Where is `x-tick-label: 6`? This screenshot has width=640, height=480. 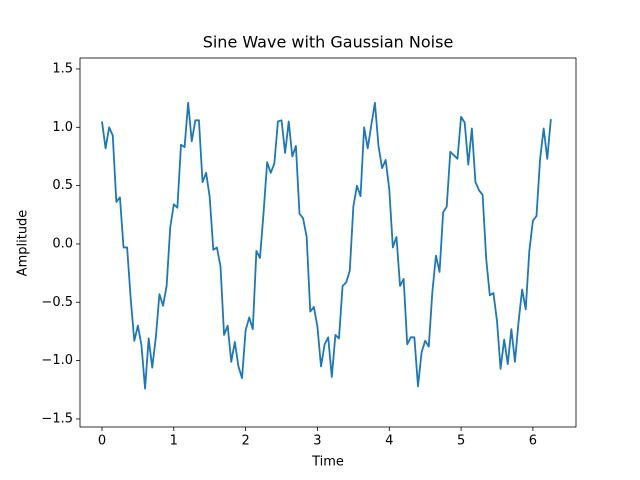 x-tick-label: 6 is located at coordinates (533, 441).